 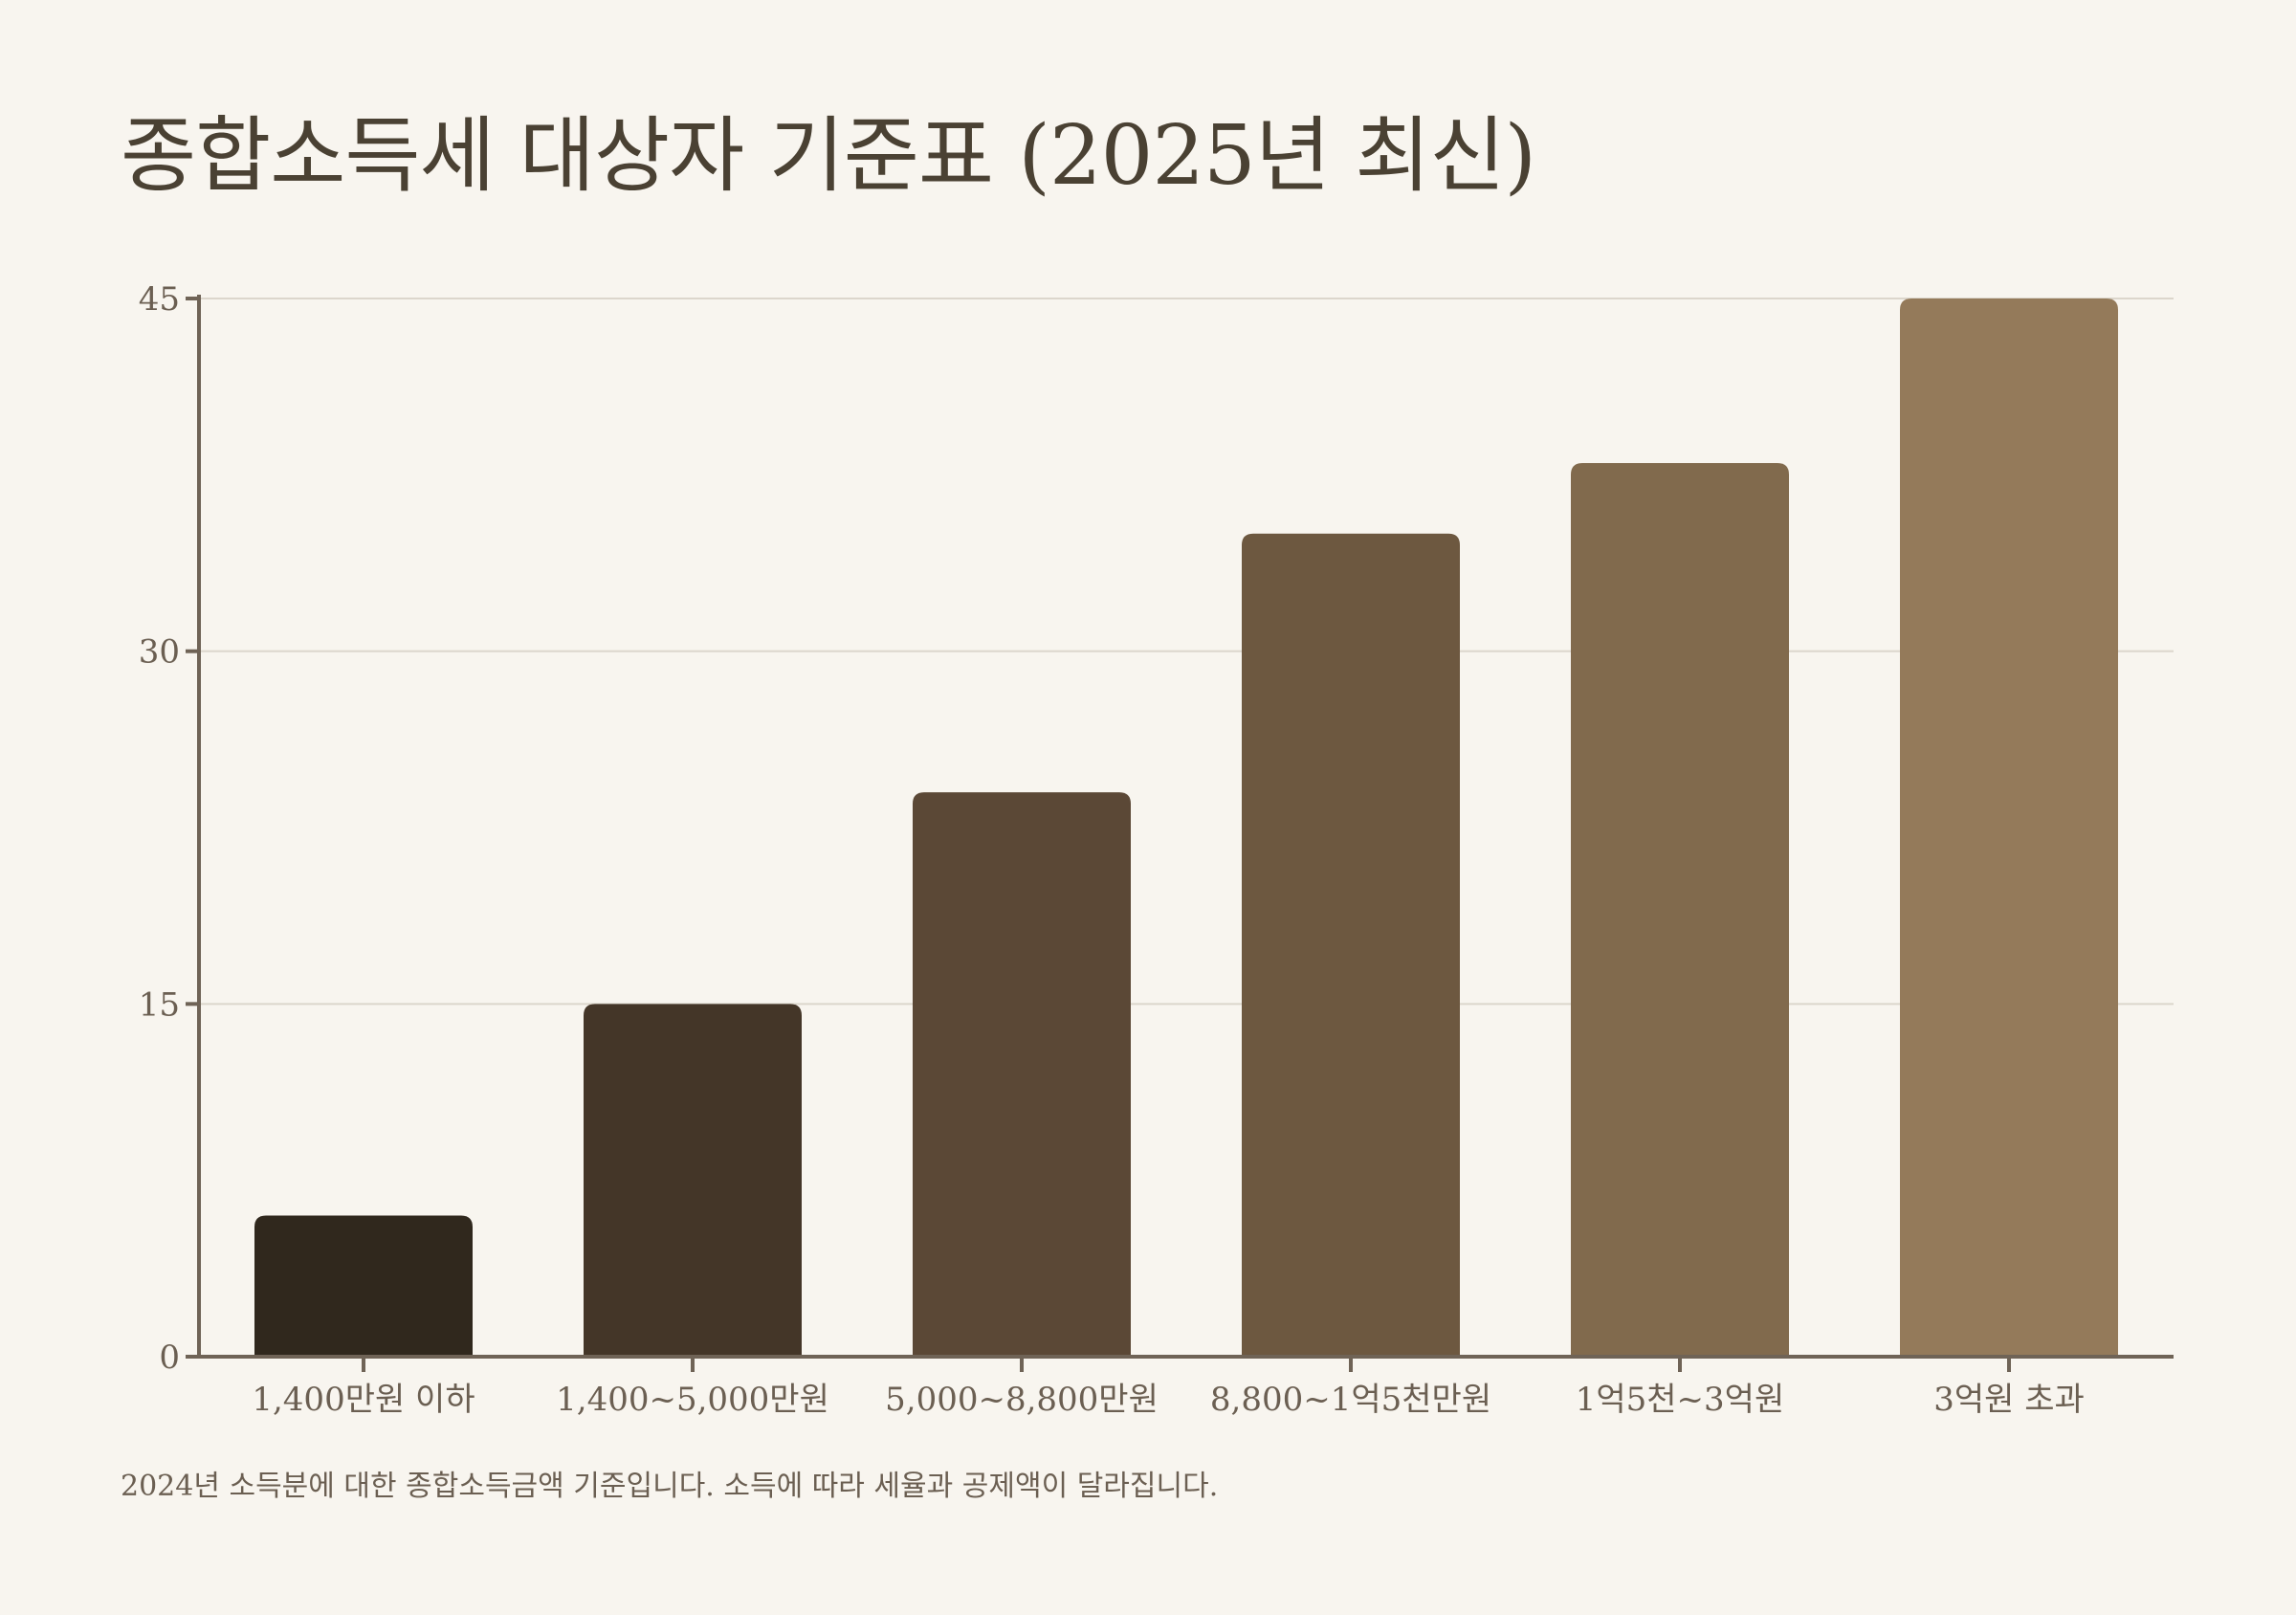 What do you see at coordinates (169, 1357) in the screenshot?
I see `y-tick-label-0: 0` at bounding box center [169, 1357].